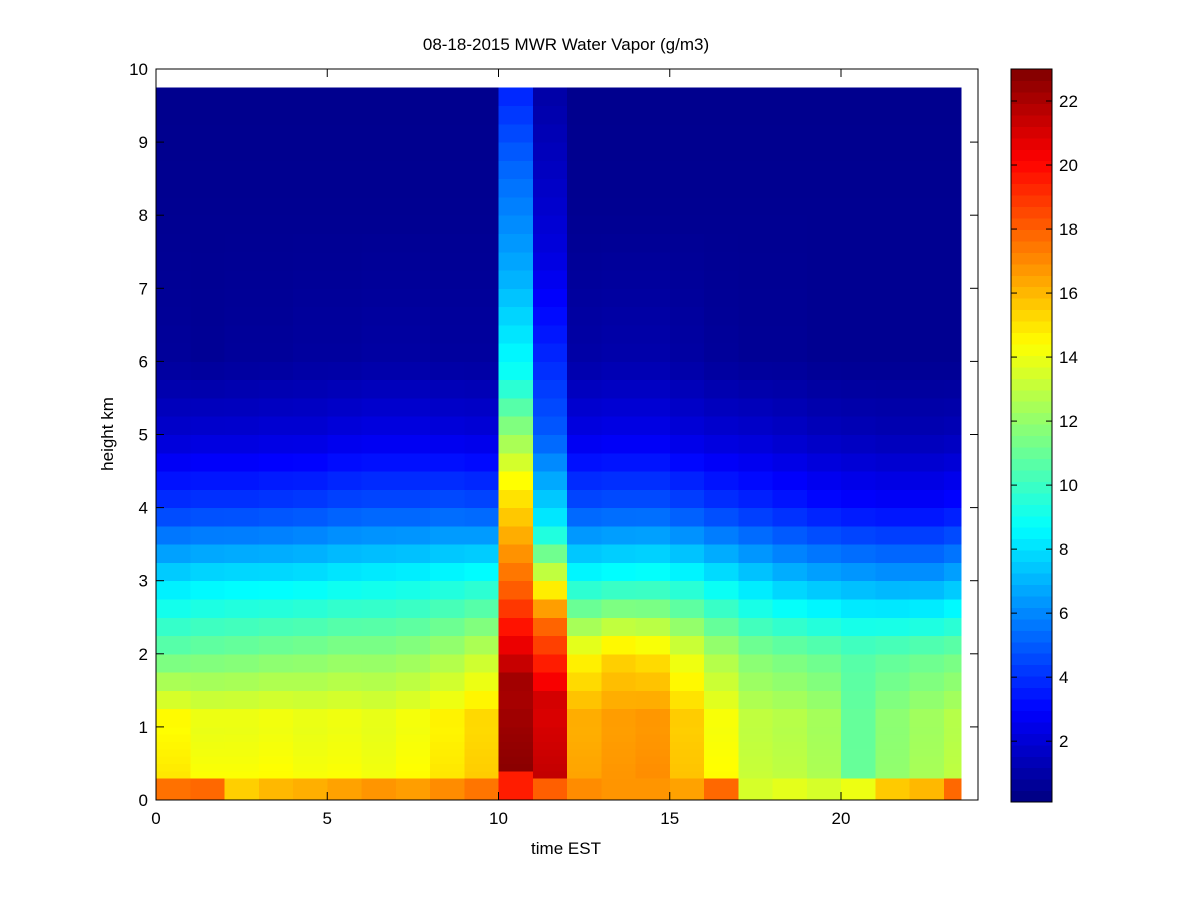 The height and width of the screenshot is (905, 1200). What do you see at coordinates (669, 818) in the screenshot?
I see `x-tick-label: 15` at bounding box center [669, 818].